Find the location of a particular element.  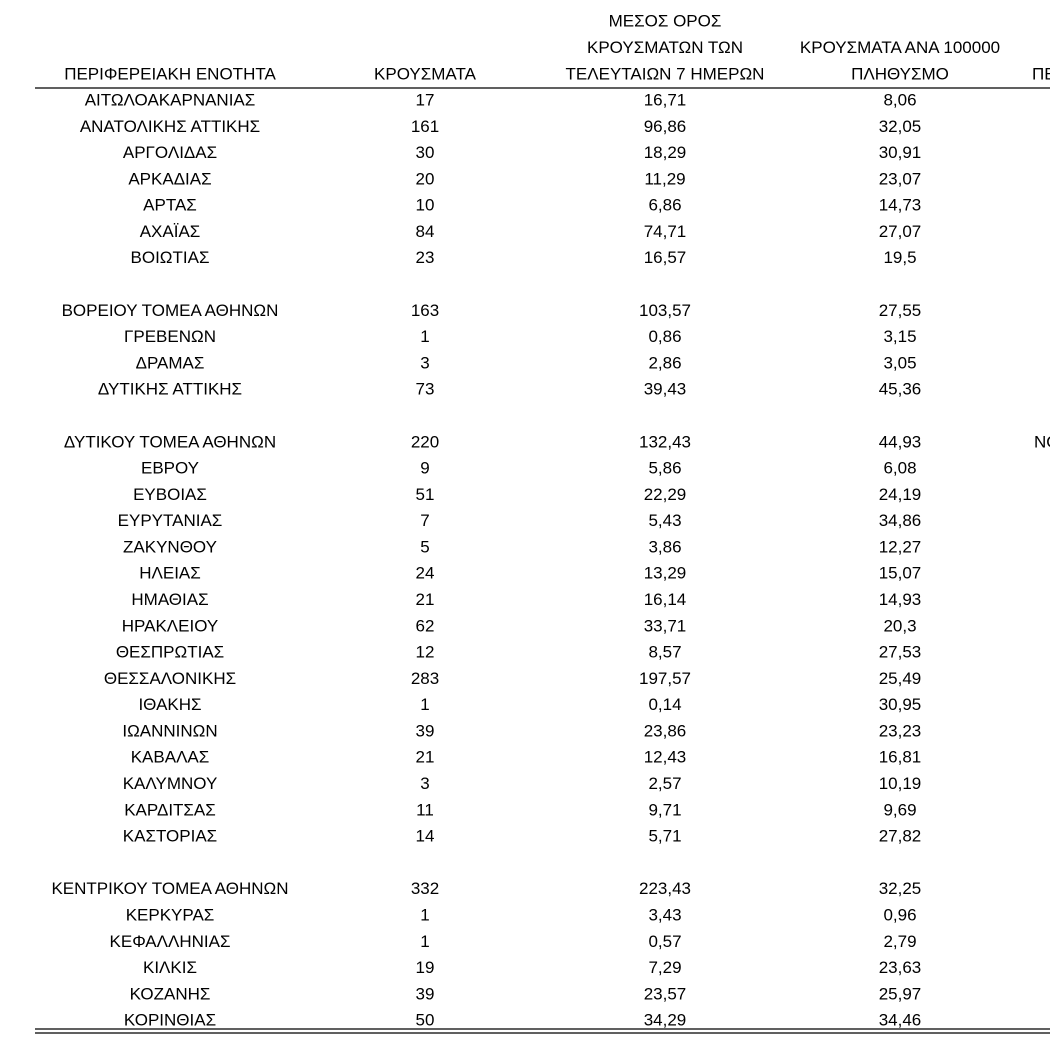

cell: 14 is located at coordinates (425, 836).